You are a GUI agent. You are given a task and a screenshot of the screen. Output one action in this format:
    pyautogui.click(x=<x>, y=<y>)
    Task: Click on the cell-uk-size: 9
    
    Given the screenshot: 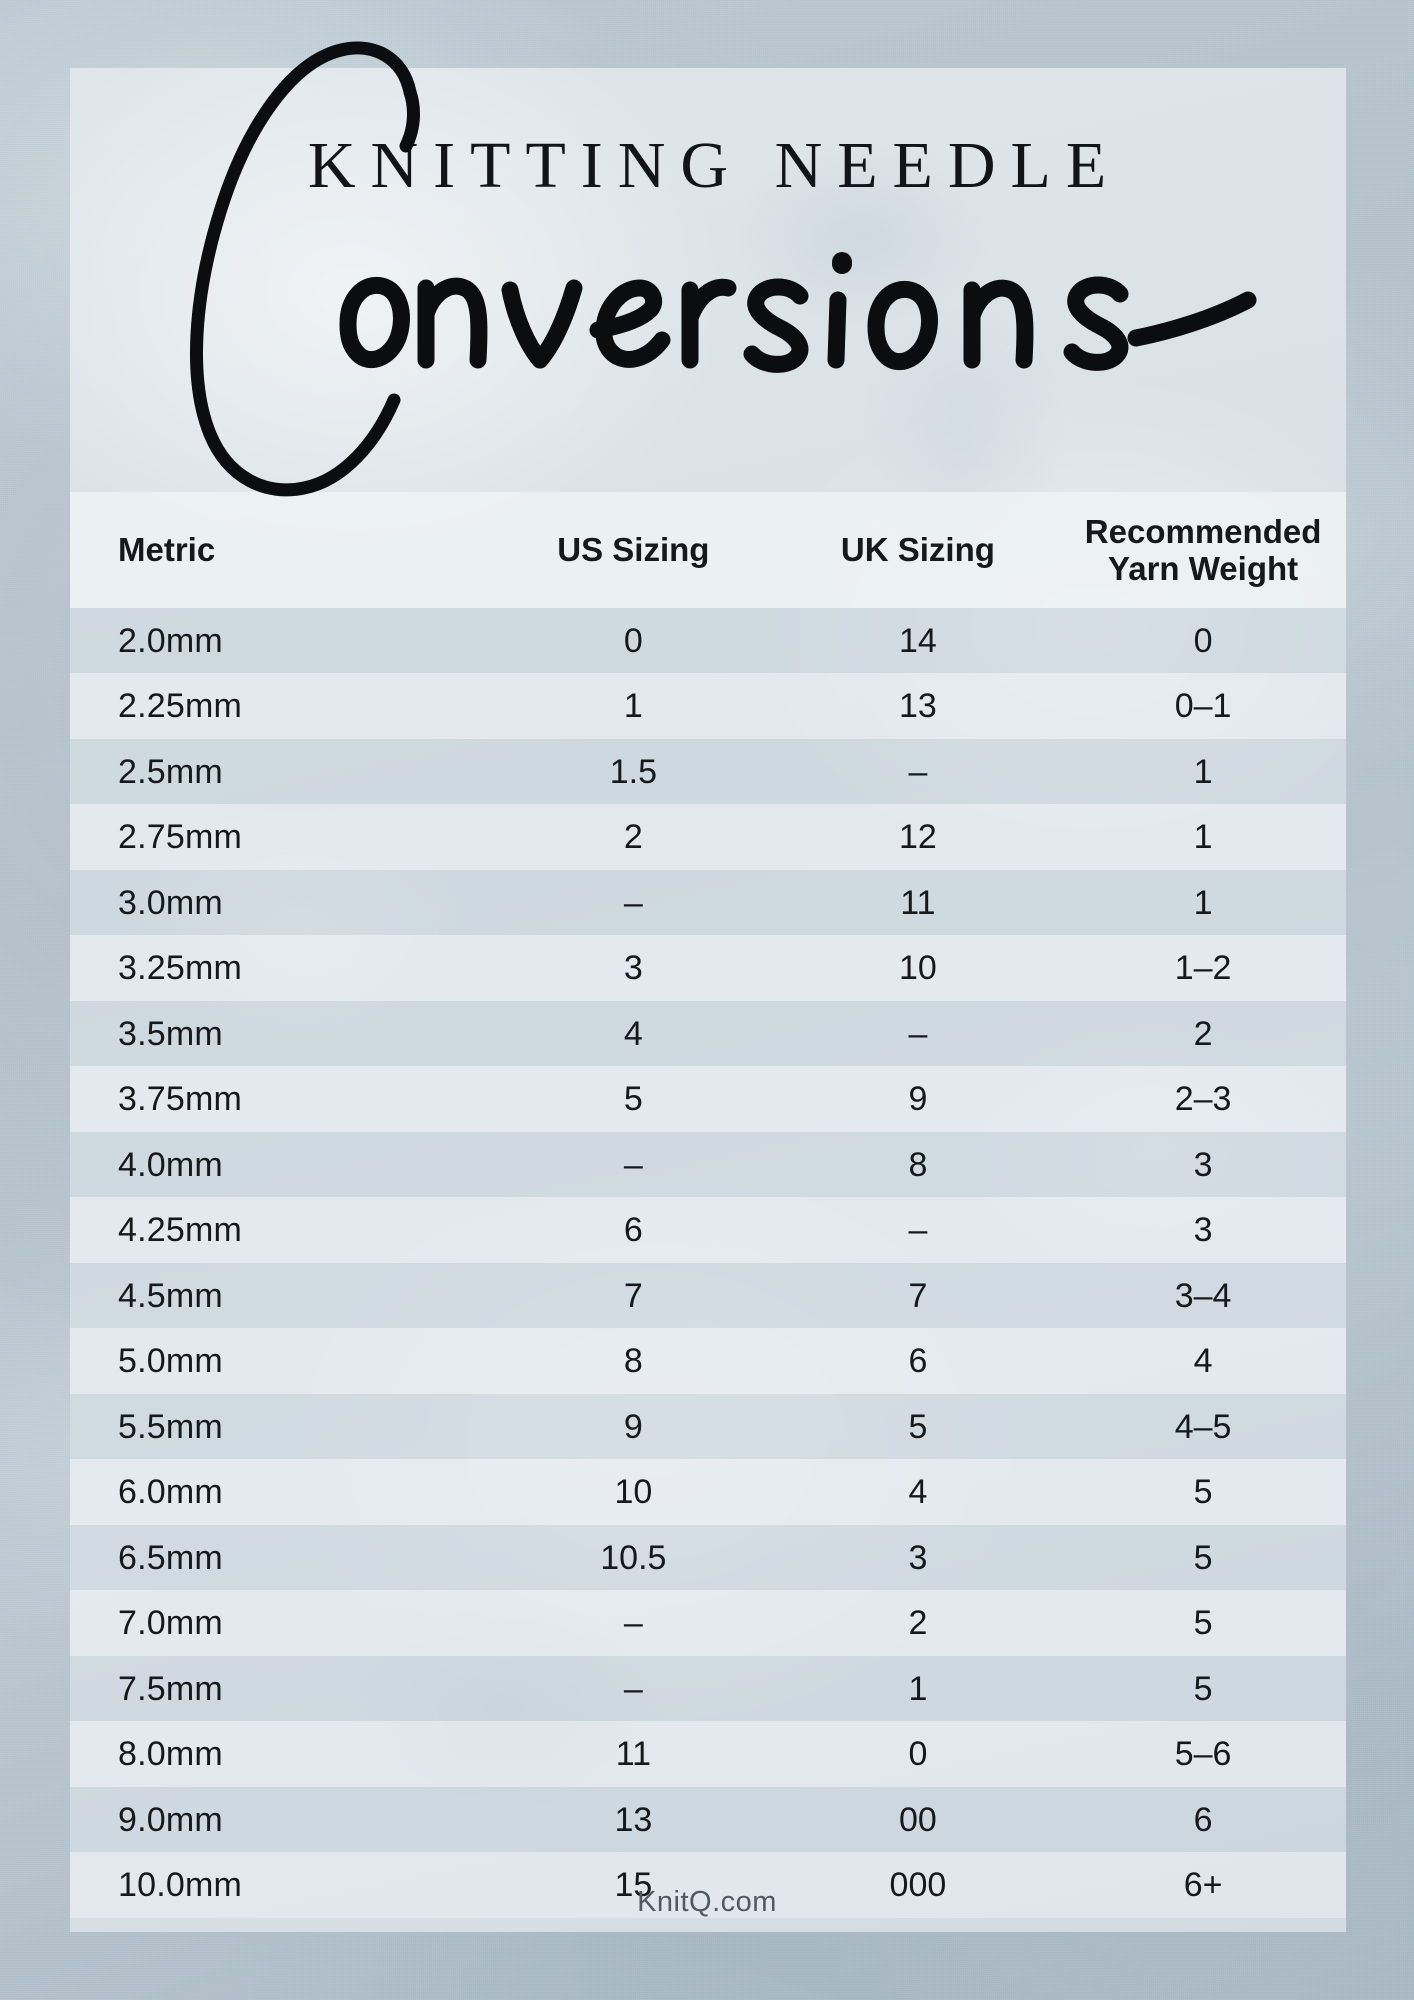 What is the action you would take?
    pyautogui.click(x=918, y=1099)
    